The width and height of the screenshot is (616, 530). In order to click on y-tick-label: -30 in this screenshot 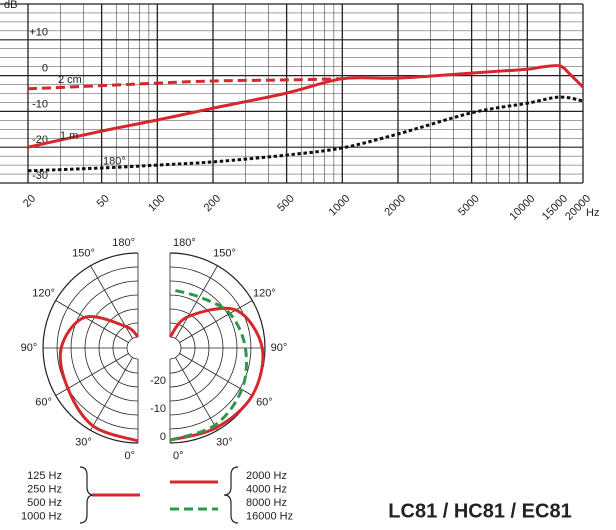, I will do `click(40, 176)`.